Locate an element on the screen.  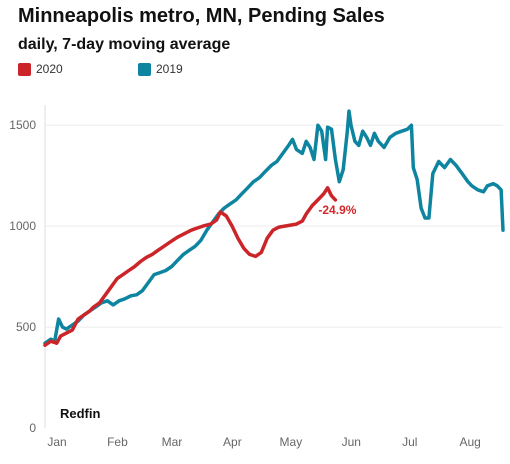
y-tick-label-1000: 1000 is located at coordinates (22, 226).